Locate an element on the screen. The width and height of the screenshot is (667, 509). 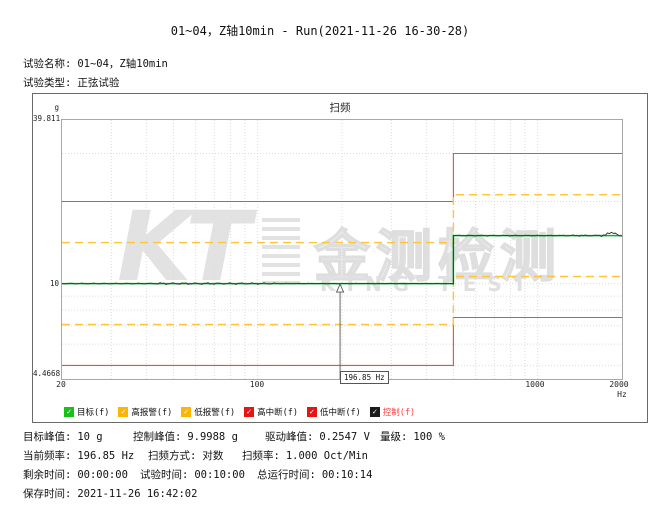
legend-label-high-alarm: 高报警(f) is located at coordinates (152, 413).